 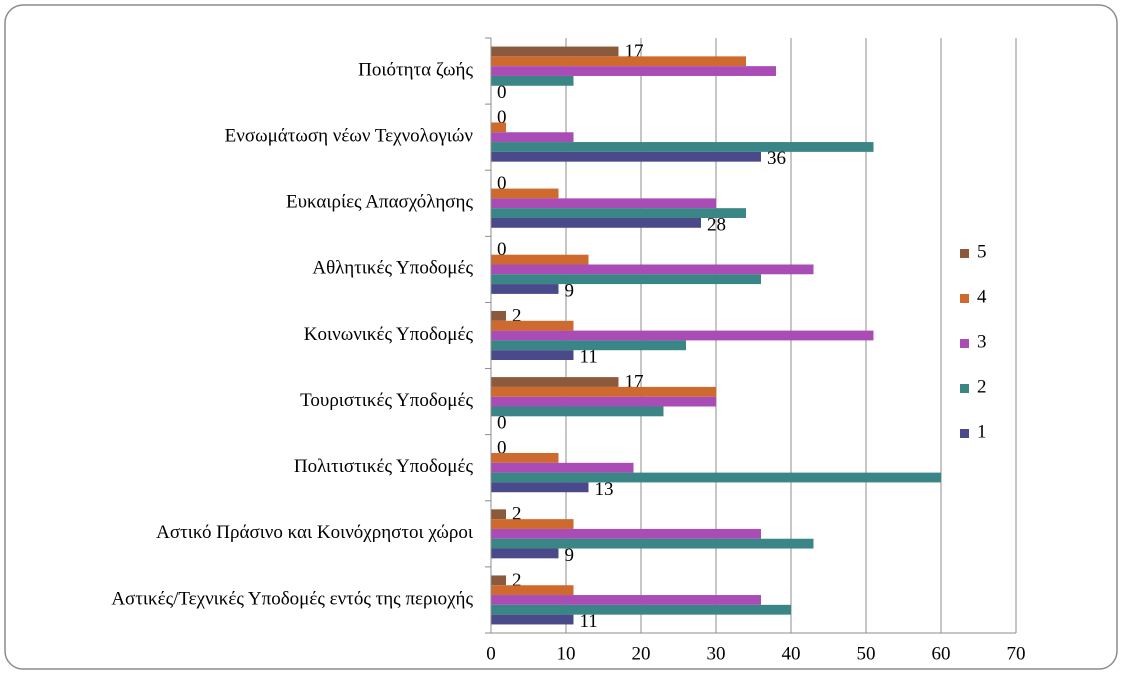 What do you see at coordinates (491, 653) in the screenshot?
I see `x-tick-label: 0` at bounding box center [491, 653].